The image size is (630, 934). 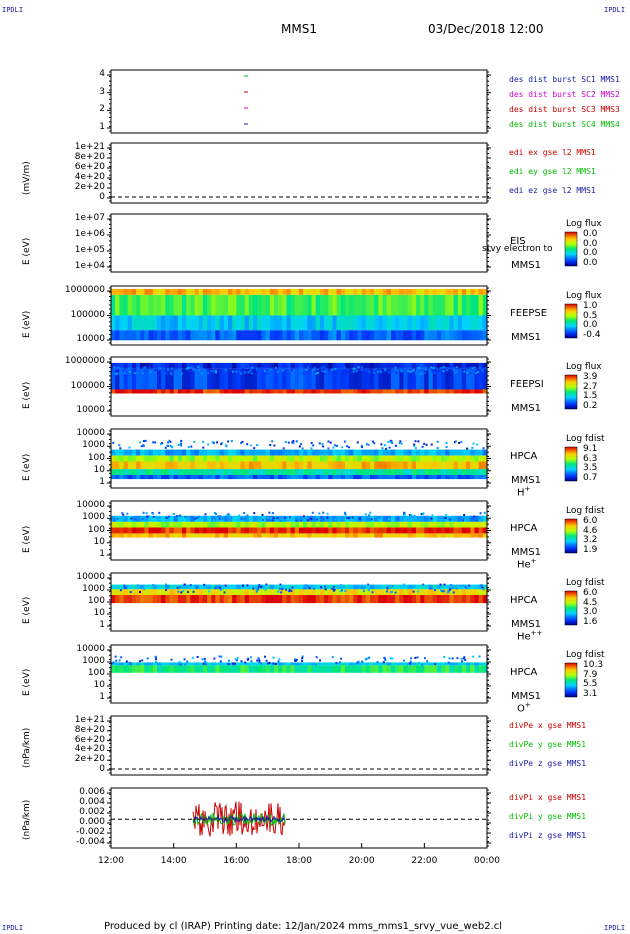 I want to click on colorbar, so click(x=571, y=608).